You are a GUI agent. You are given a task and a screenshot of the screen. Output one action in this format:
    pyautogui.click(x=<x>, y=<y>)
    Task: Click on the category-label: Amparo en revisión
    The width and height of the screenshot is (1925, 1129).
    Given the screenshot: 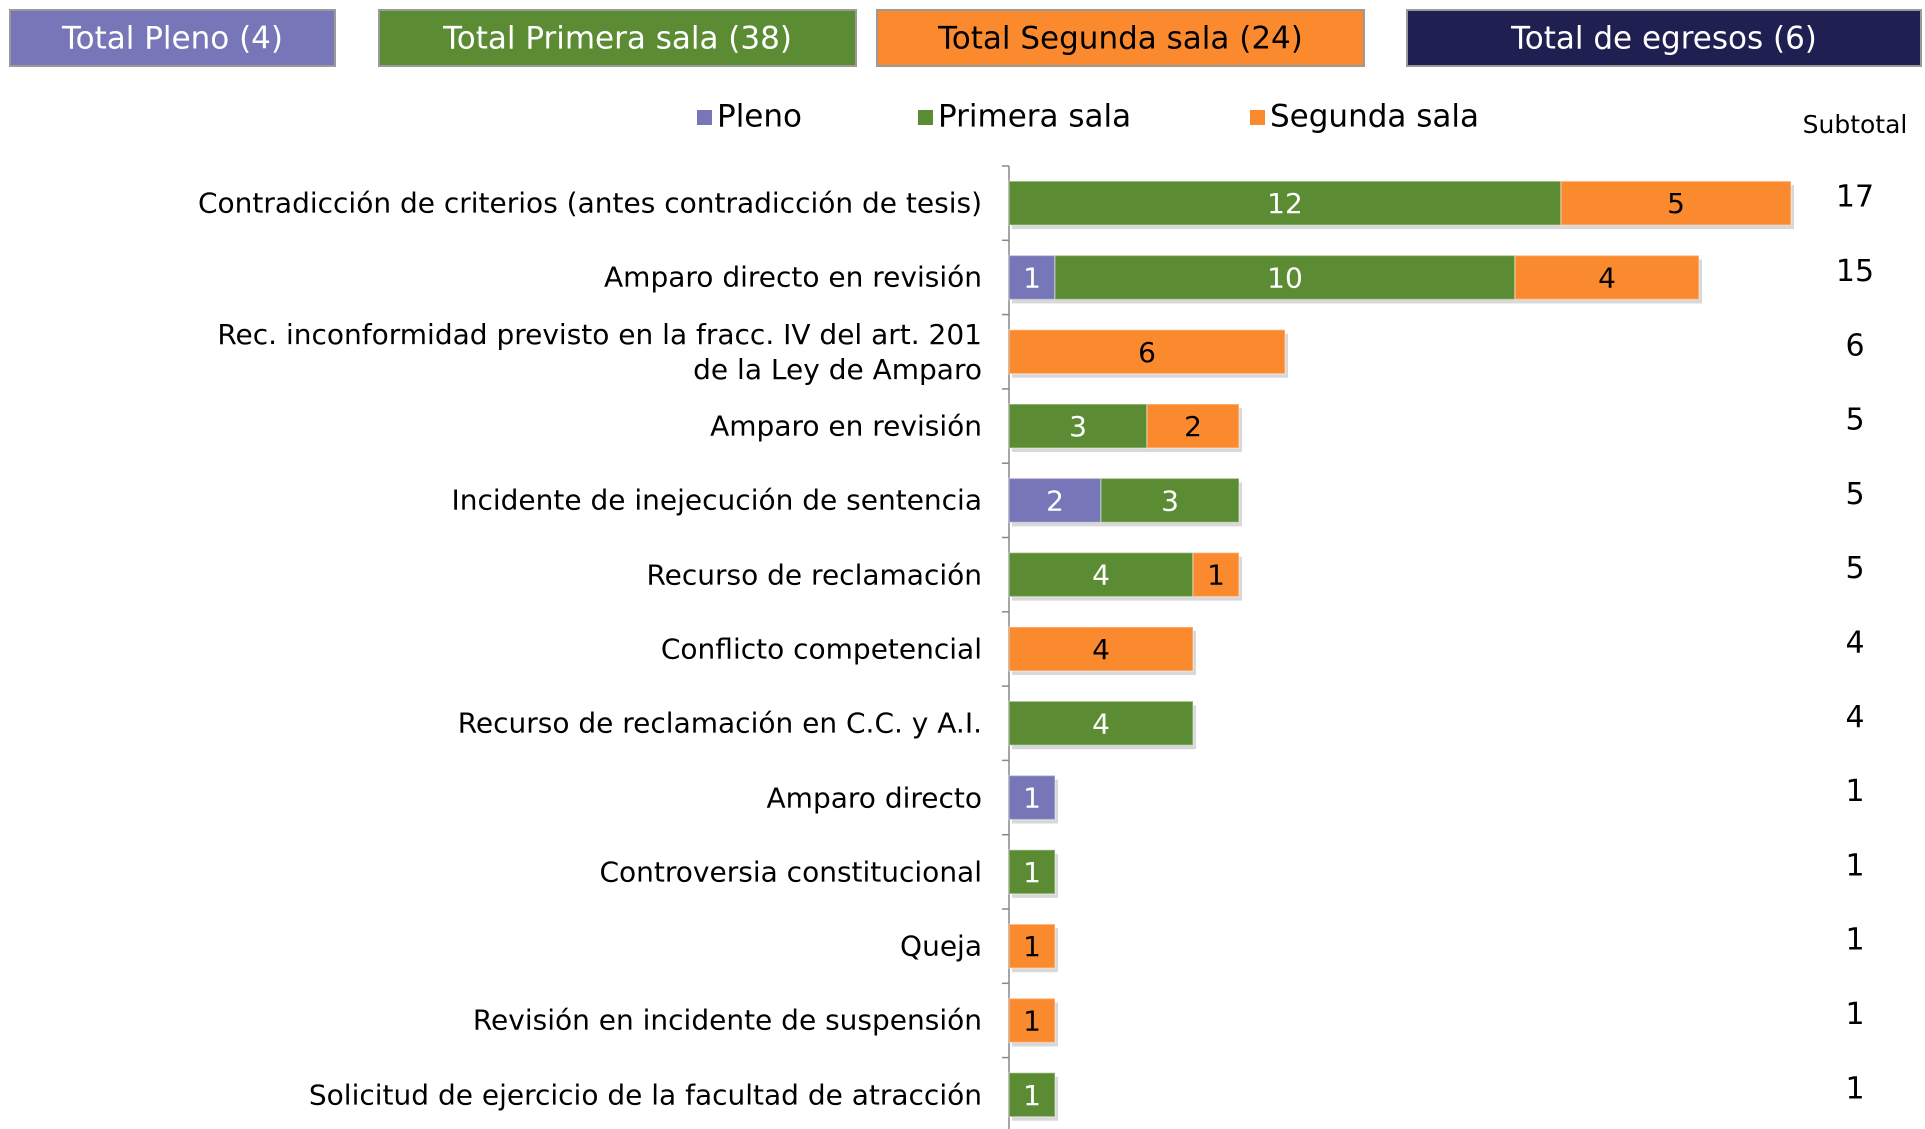 What is the action you would take?
    pyautogui.click(x=846, y=426)
    